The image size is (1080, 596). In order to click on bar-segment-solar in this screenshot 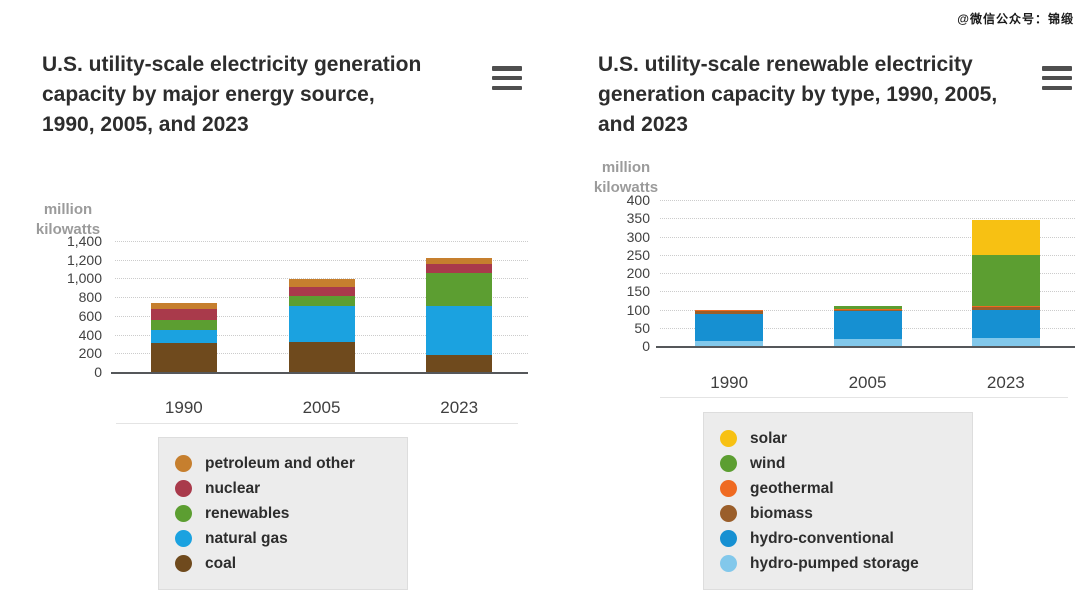, I will do `click(1005, 237)`.